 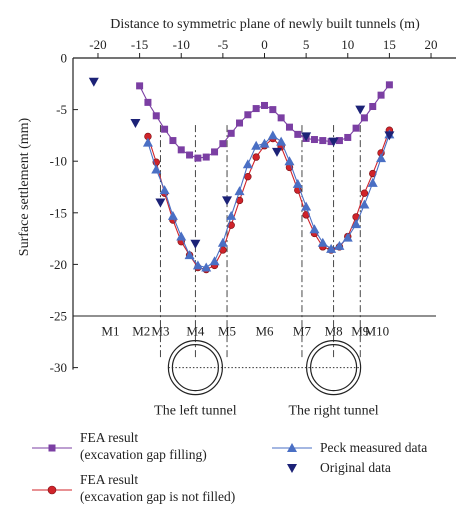 What do you see at coordinates (58, 316) in the screenshot?
I see `y-tick-label: -25` at bounding box center [58, 316].